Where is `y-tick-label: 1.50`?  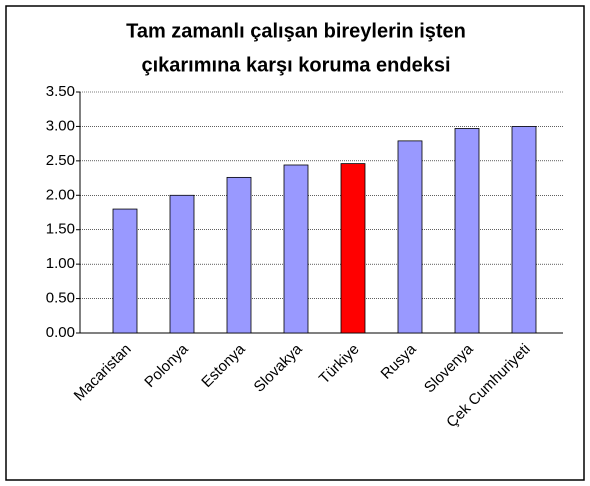
y-tick-label: 1.50 is located at coordinates (60, 229).